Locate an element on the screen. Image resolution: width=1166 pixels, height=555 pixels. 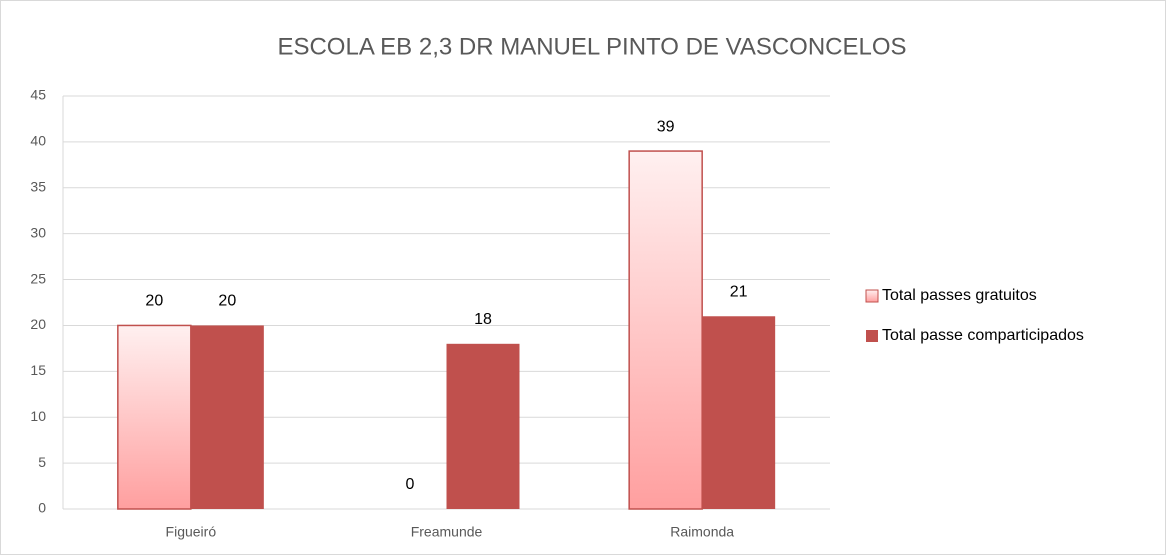
y-tick-label: 10 is located at coordinates (38, 416).